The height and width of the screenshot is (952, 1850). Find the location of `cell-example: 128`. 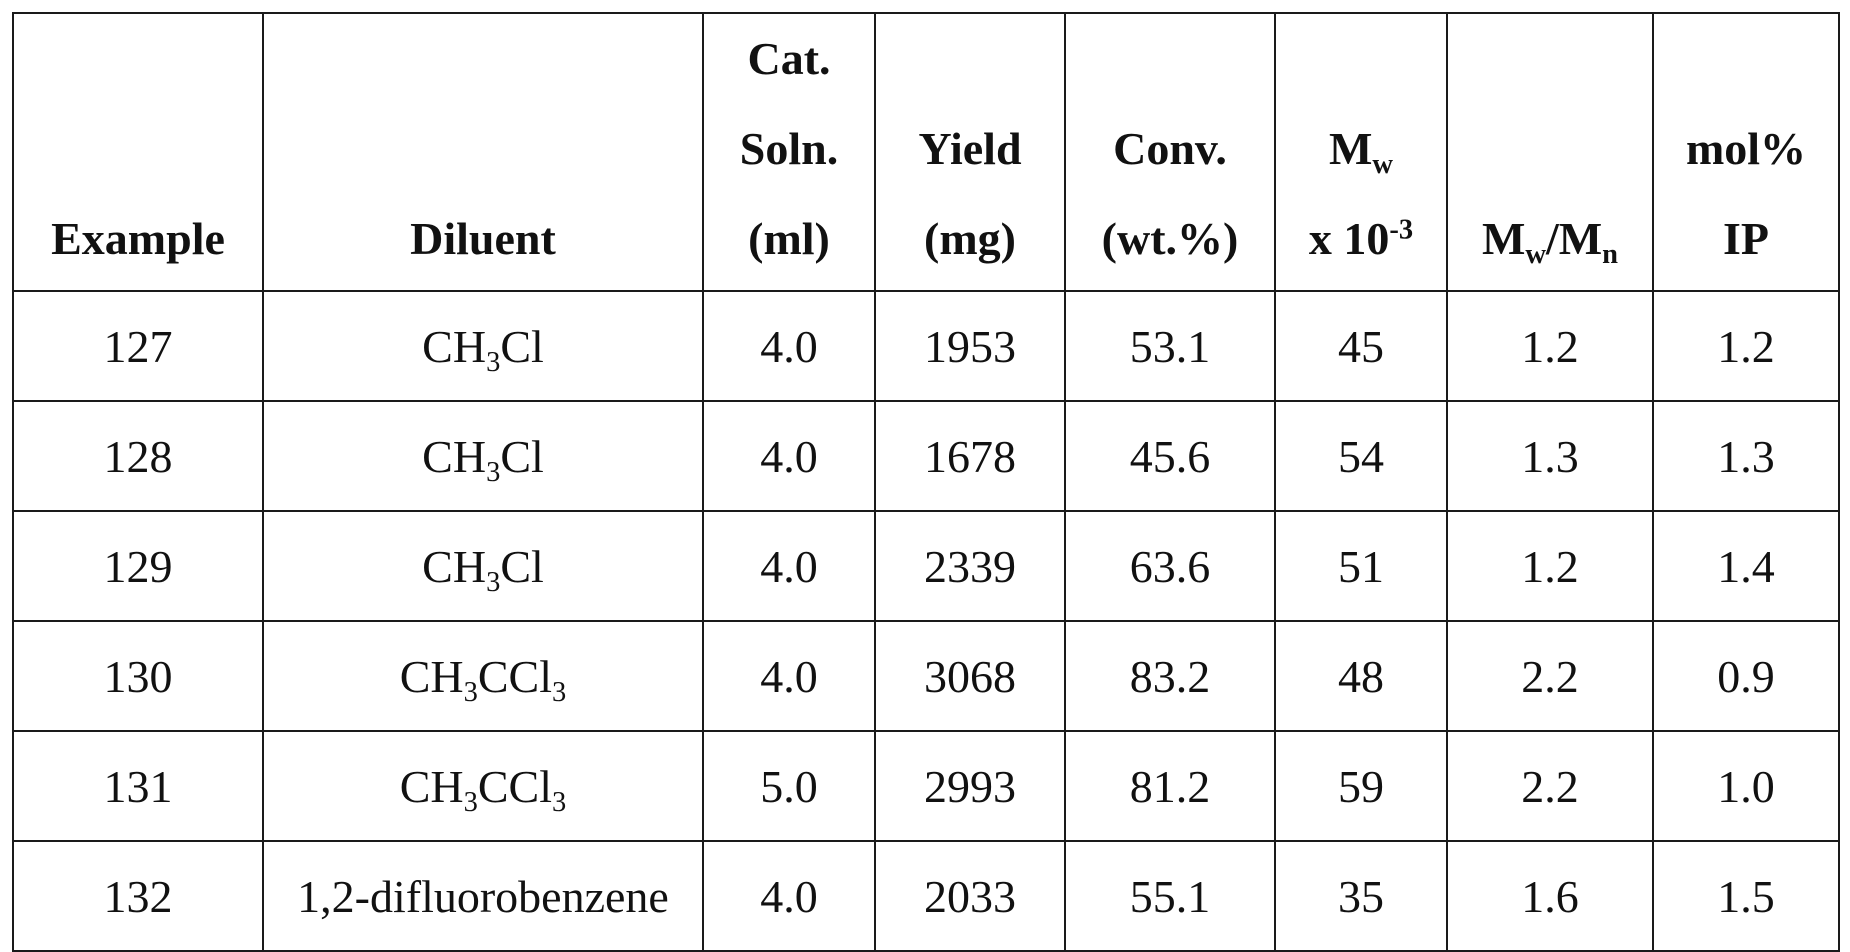

cell-example: 128 is located at coordinates (138, 456).